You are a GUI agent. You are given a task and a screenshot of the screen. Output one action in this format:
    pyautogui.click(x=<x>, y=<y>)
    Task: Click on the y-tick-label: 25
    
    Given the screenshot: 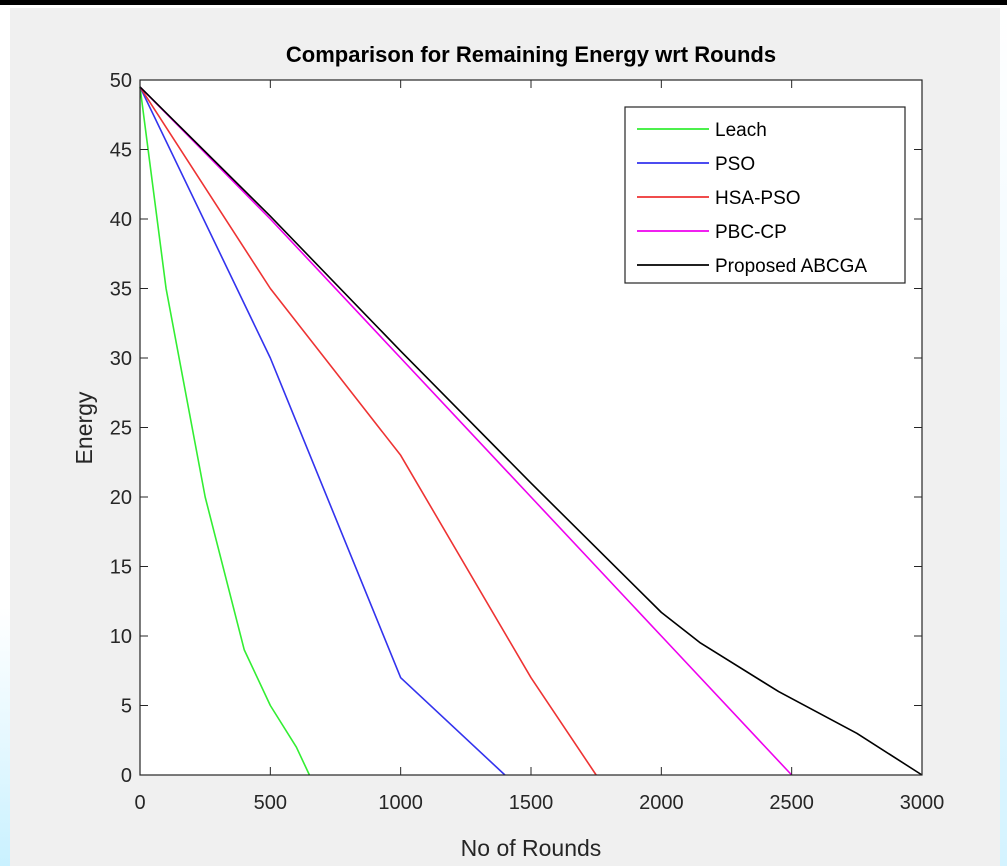 What is the action you would take?
    pyautogui.click(x=121, y=429)
    